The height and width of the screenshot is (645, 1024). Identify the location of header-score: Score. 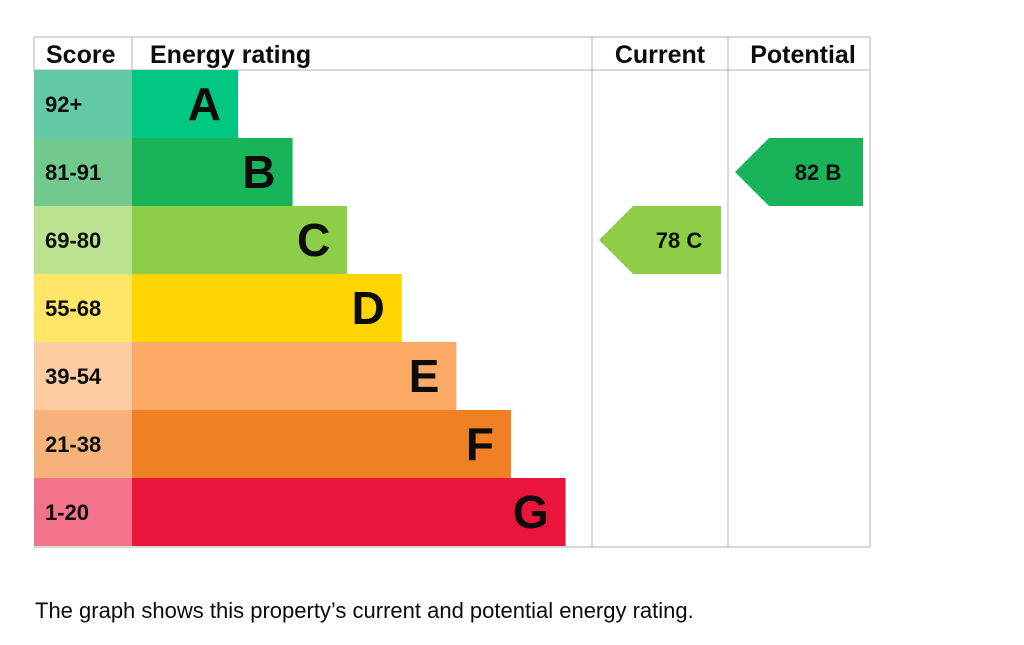
(81, 55).